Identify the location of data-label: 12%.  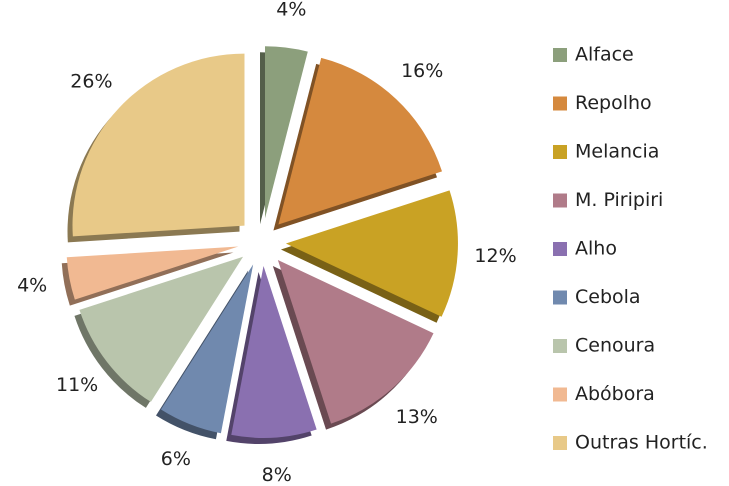
(495, 256).